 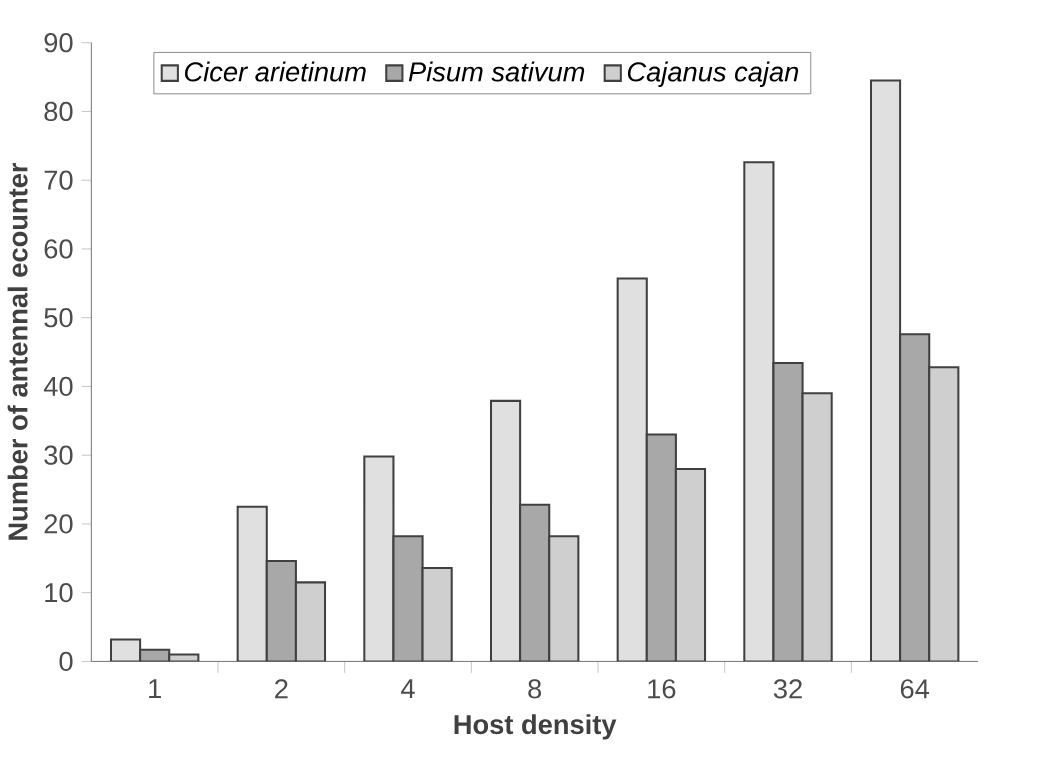 What do you see at coordinates (58, 317) in the screenshot?
I see `y-tick-label: 50` at bounding box center [58, 317].